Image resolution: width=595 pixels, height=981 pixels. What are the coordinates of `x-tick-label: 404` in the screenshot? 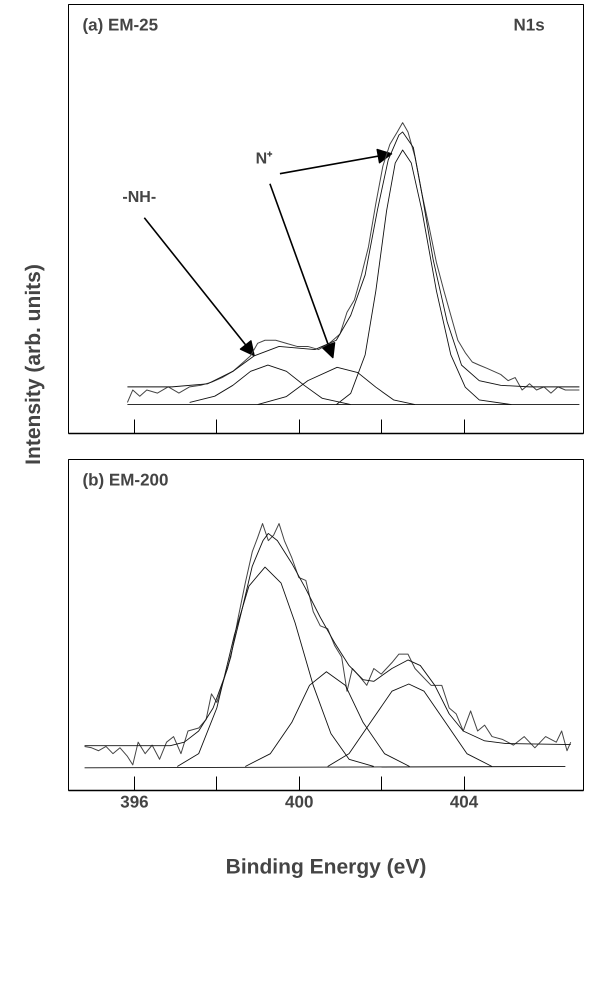 It's located at (464, 802).